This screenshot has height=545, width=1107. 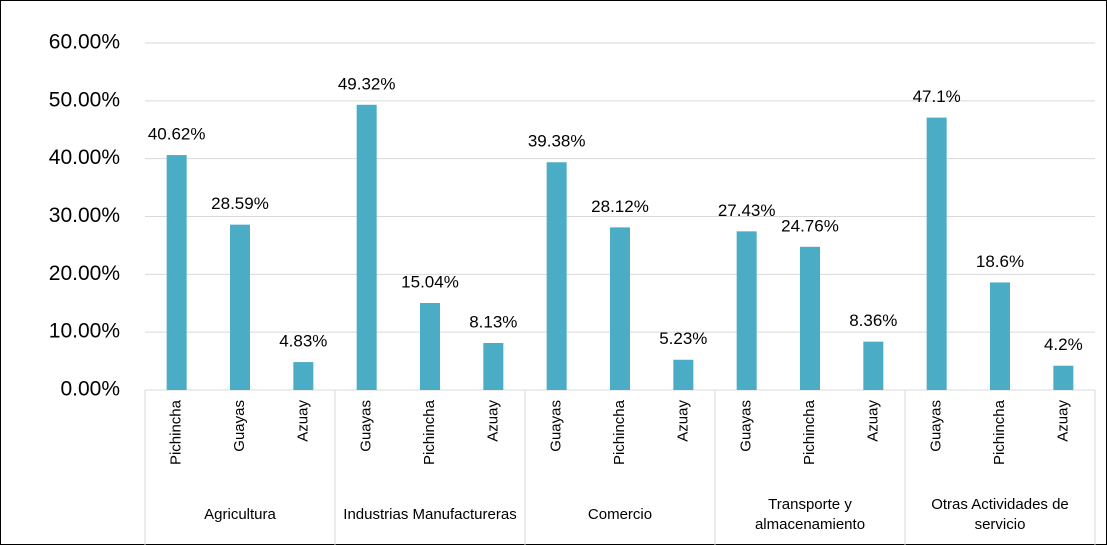 What do you see at coordinates (90, 389) in the screenshot?
I see `y-tick-label: 0.00%` at bounding box center [90, 389].